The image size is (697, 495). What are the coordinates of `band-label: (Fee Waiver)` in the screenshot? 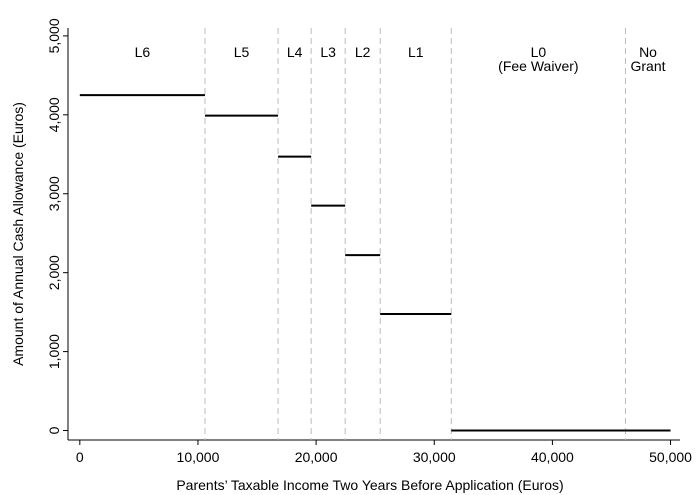 It's located at (538, 66).